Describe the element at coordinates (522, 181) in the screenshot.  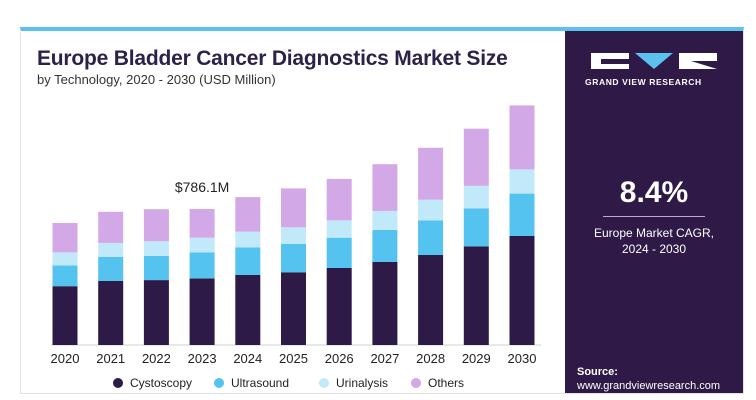
I see `bar-segment-urinalysis-2030` at that location.